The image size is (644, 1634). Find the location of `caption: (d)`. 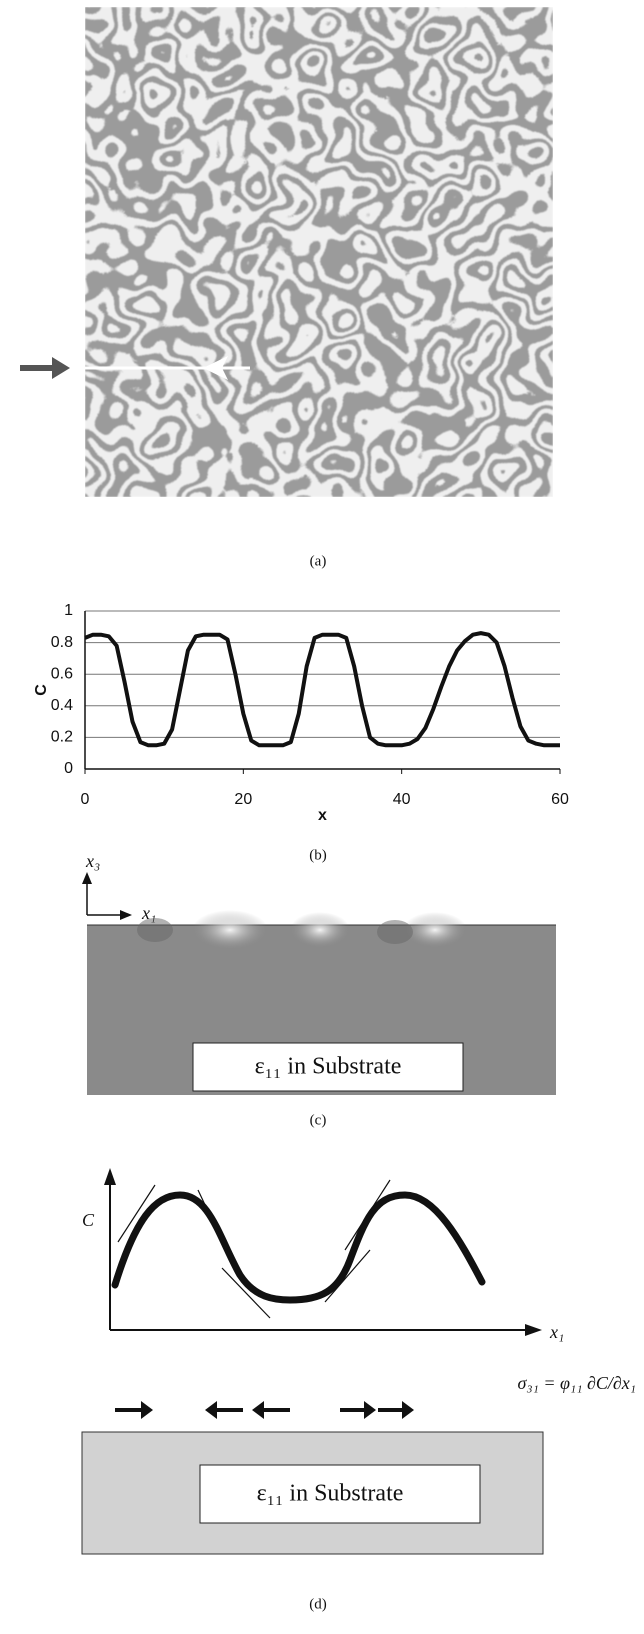

caption: (d) is located at coordinates (318, 1604).